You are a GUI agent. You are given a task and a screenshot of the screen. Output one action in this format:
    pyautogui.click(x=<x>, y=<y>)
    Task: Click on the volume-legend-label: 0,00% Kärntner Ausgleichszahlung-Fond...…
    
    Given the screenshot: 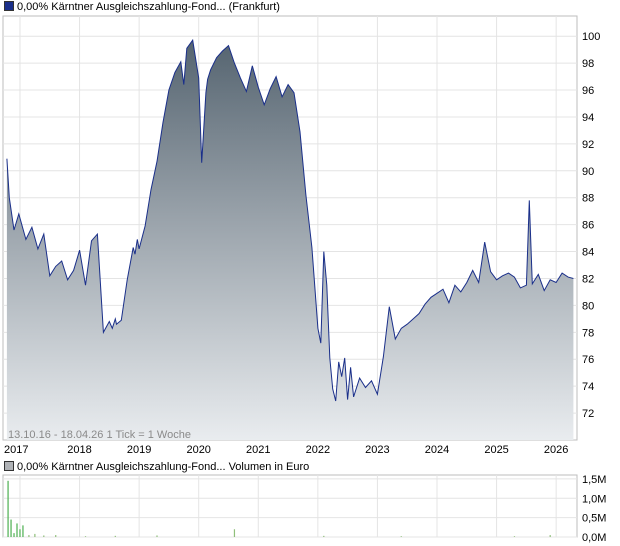 What is the action you would take?
    pyautogui.click(x=163, y=467)
    